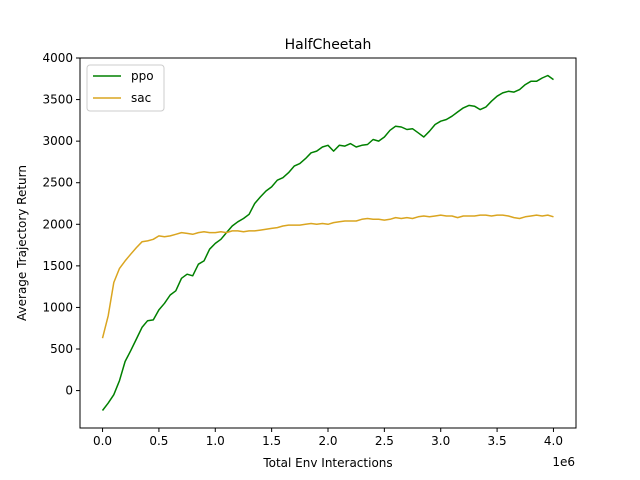 Image resolution: width=640 pixels, height=480 pixels. What do you see at coordinates (57, 307) in the screenshot?
I see `y-tick-label: 1000` at bounding box center [57, 307].